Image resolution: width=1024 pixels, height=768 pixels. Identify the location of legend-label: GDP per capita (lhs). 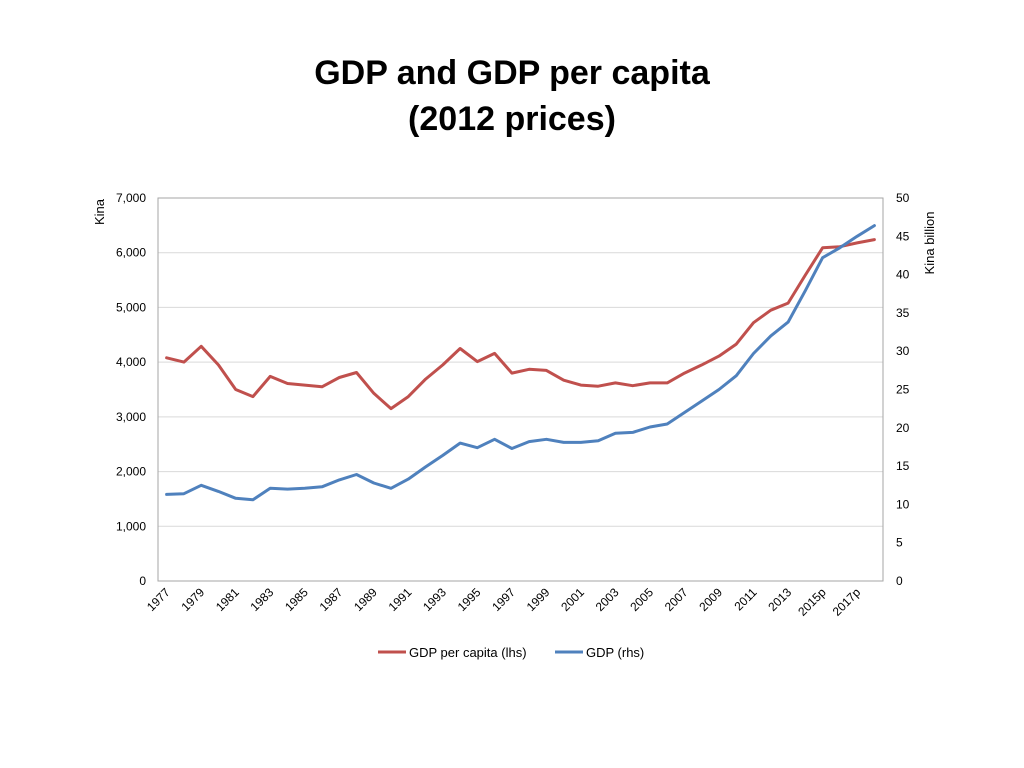
(468, 652).